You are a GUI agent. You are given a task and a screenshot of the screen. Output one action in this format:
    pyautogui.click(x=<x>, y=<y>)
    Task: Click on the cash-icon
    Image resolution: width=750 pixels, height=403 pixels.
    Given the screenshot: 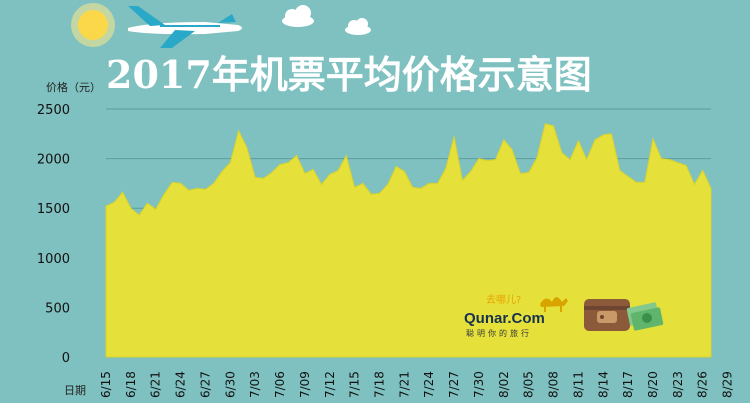 What is the action you would take?
    pyautogui.click(x=645, y=316)
    